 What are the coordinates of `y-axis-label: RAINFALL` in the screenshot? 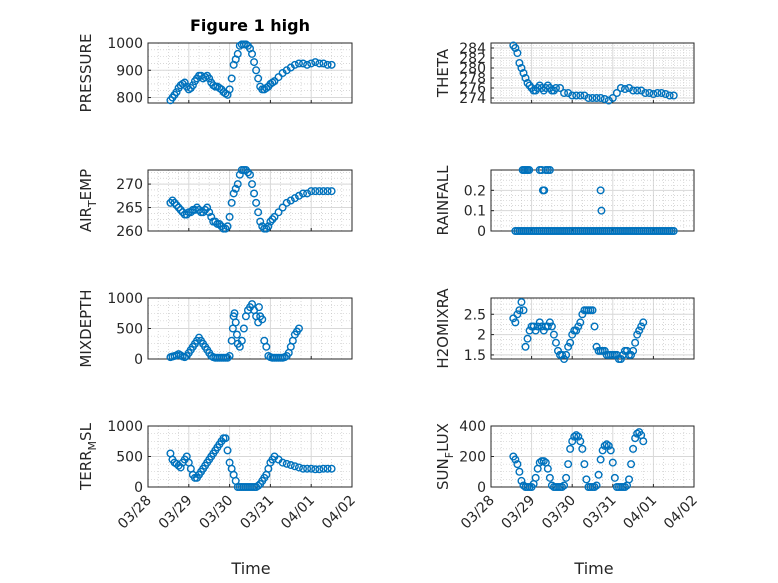 It's located at (443, 200).